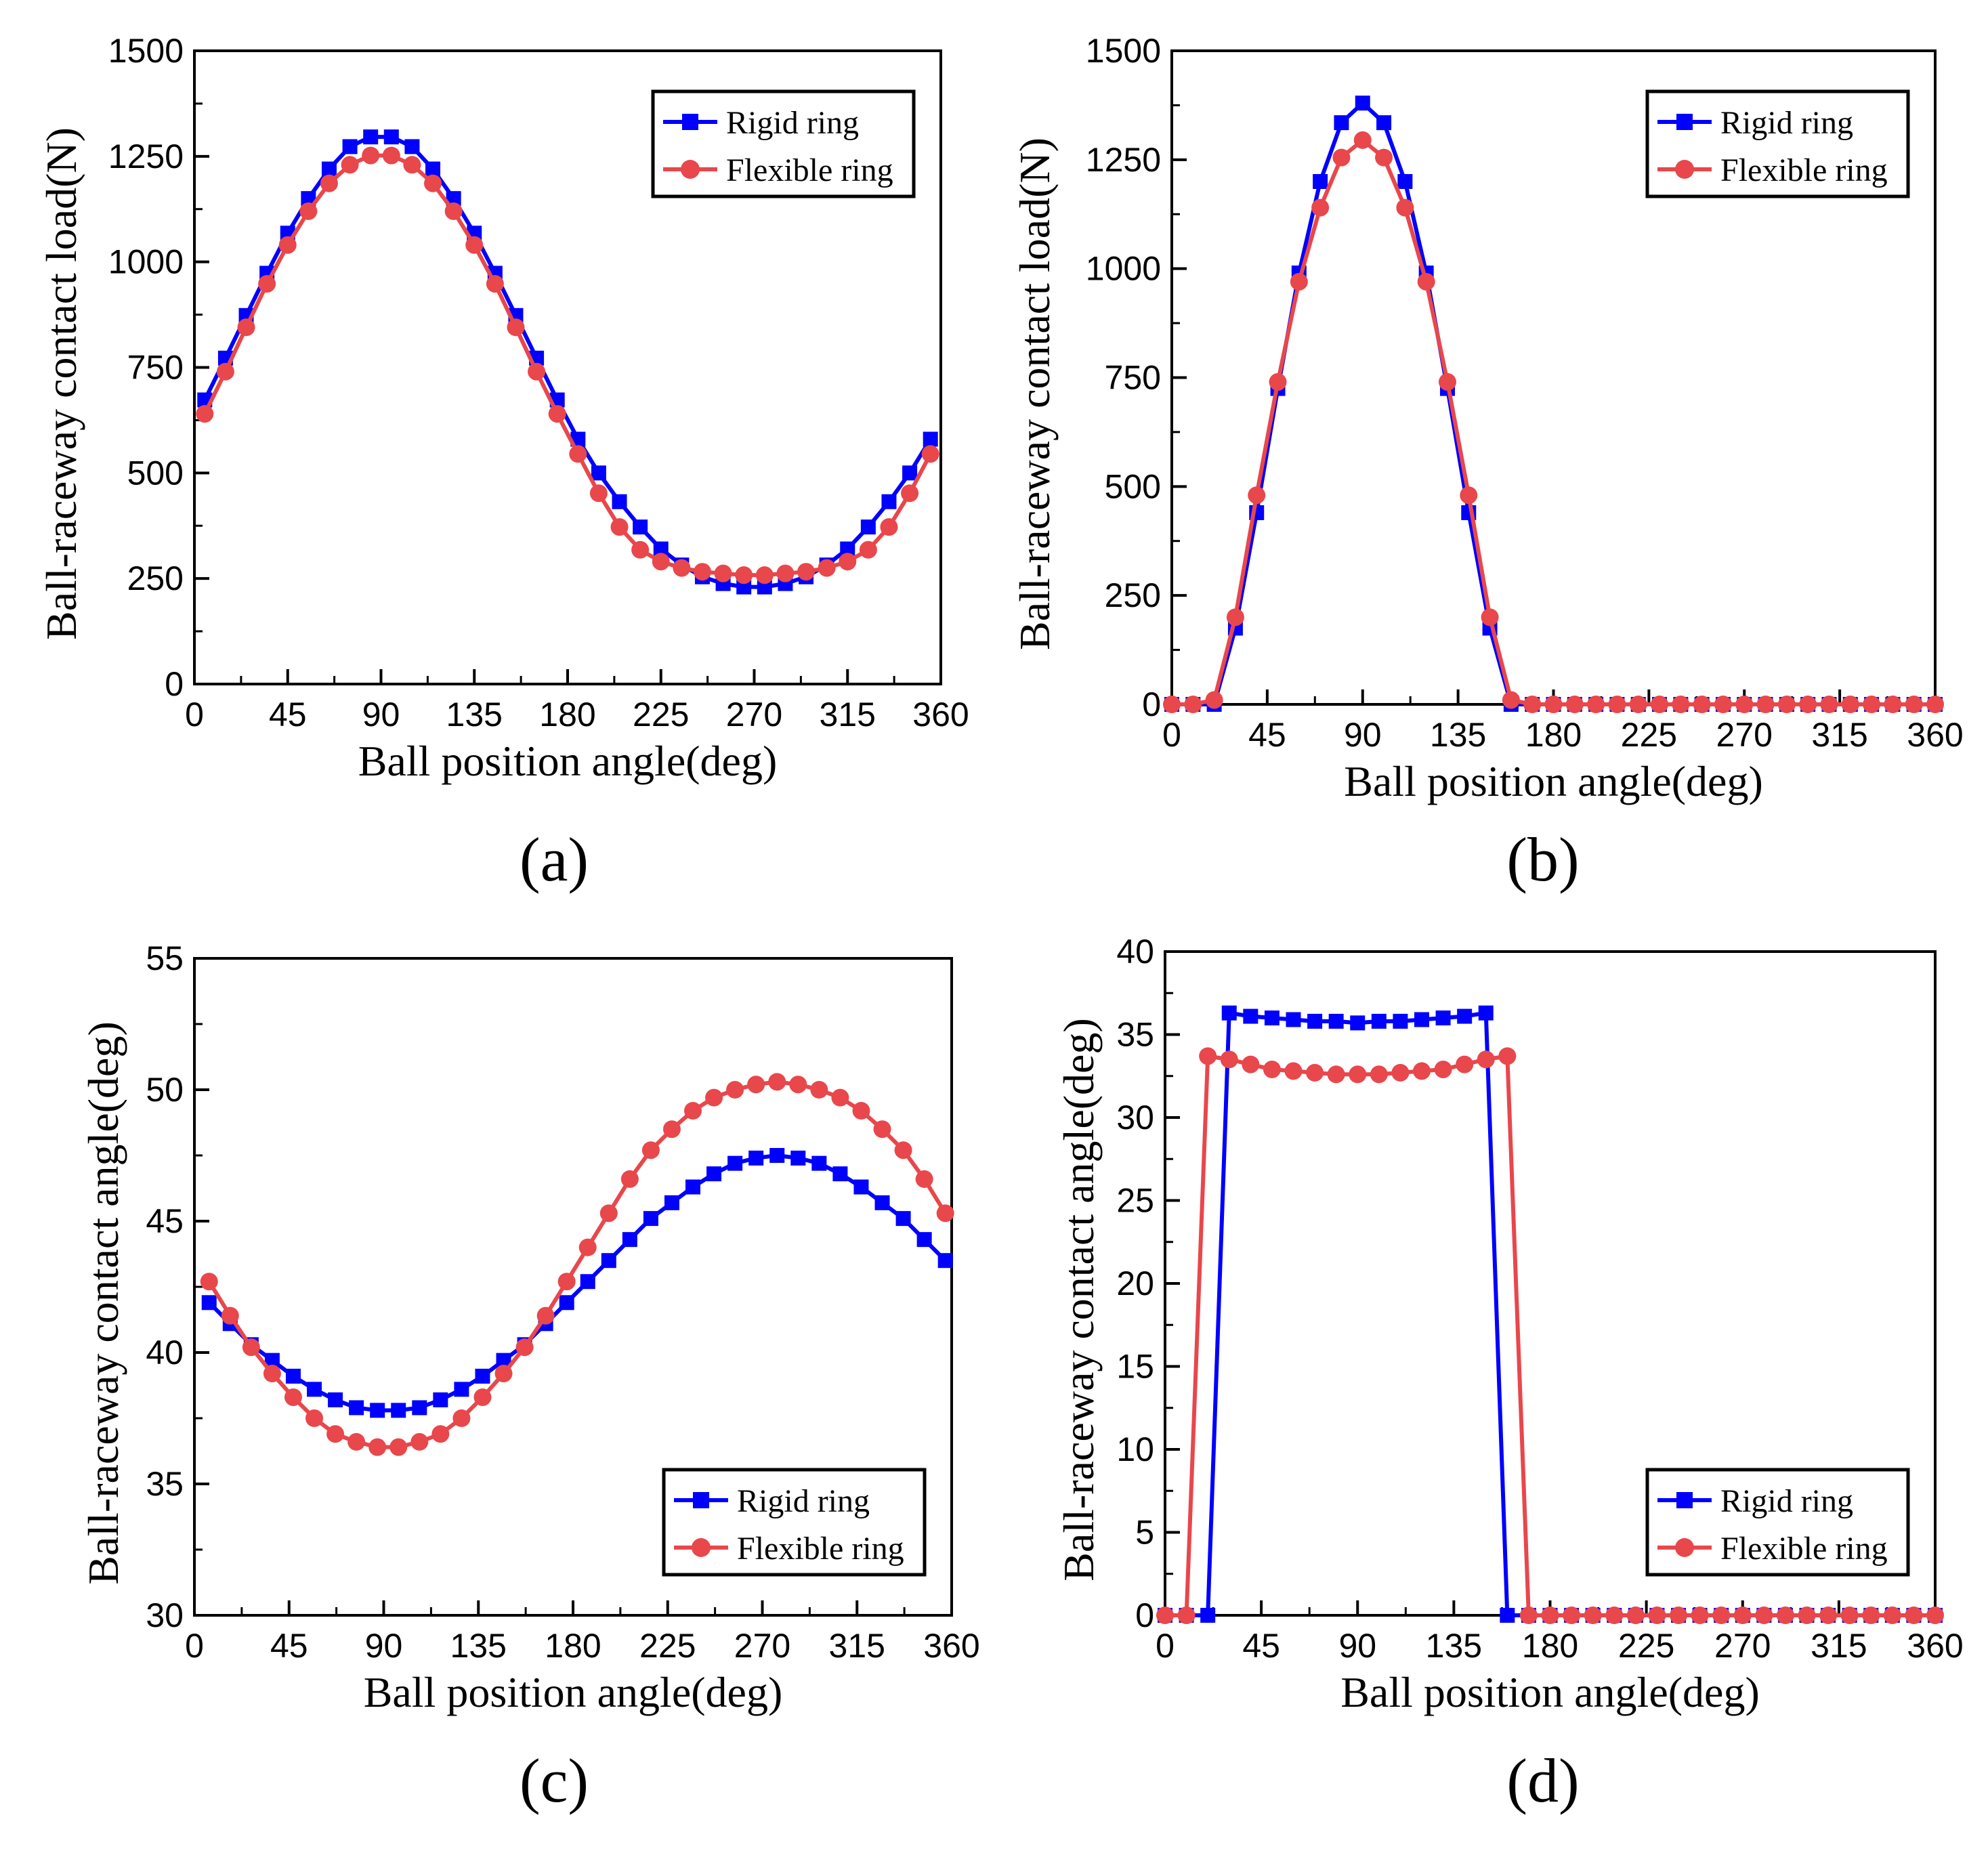 Image resolution: width=1988 pixels, height=1851 pixels. Describe the element at coordinates (1646, 1646) in the screenshot. I see `x-tick-label: 225` at that location.